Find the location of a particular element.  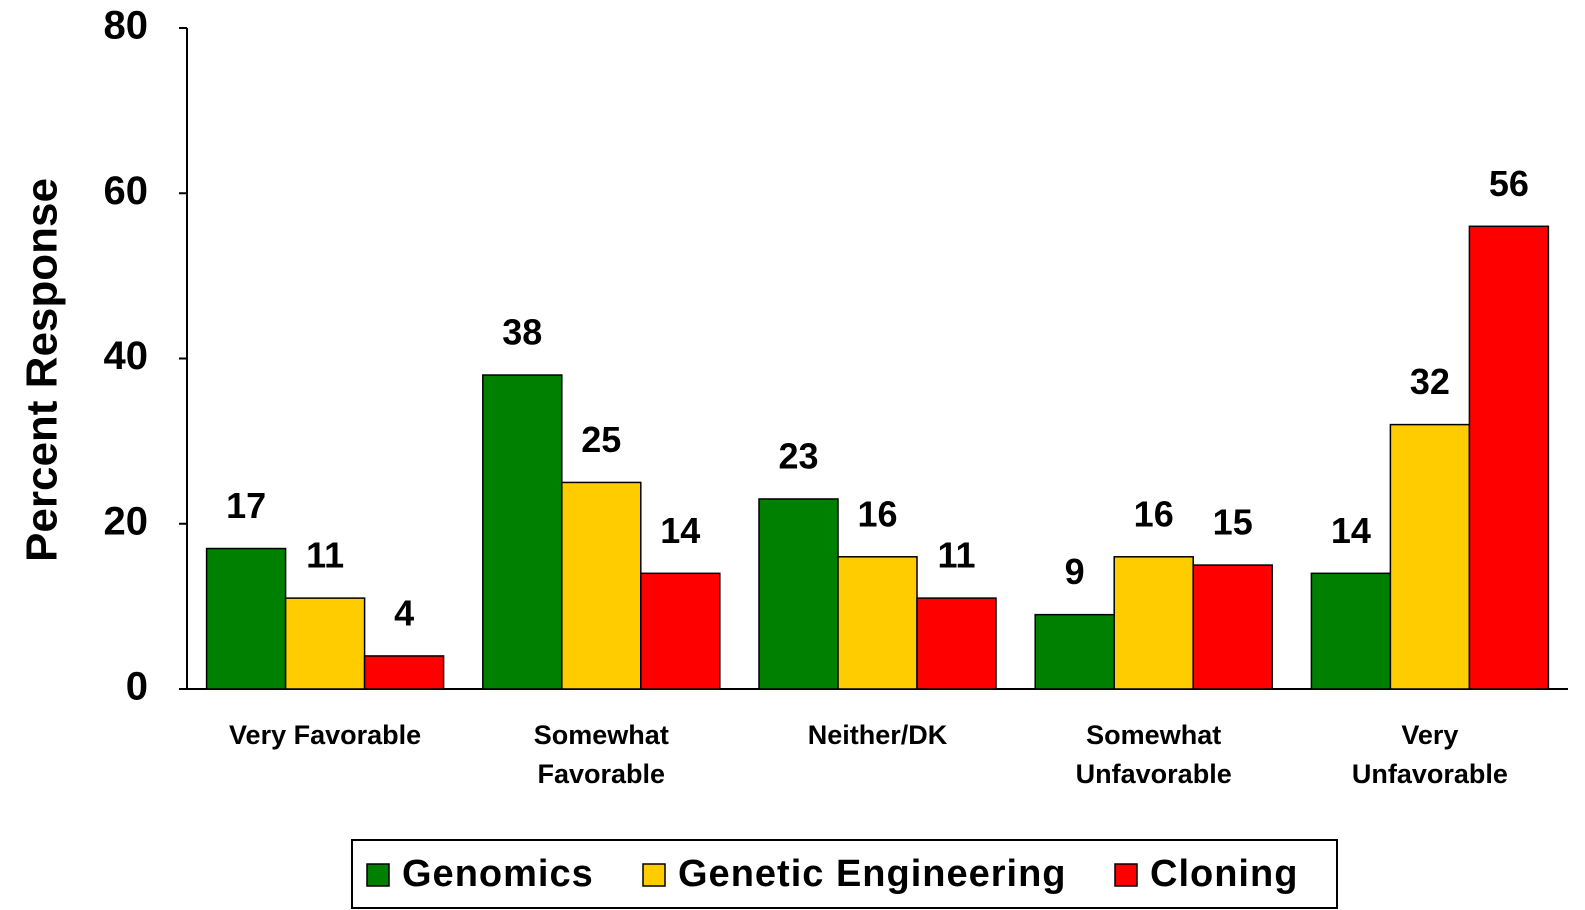

legend-label: Genomics is located at coordinates (498, 874).